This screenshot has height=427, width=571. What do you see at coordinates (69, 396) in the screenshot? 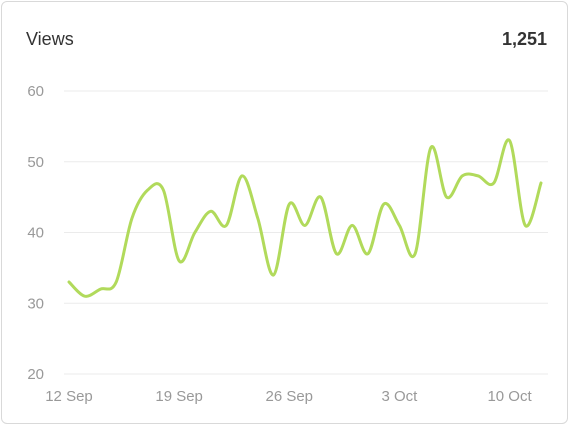
I see `x-tick-label: 12 Sep` at bounding box center [69, 396].